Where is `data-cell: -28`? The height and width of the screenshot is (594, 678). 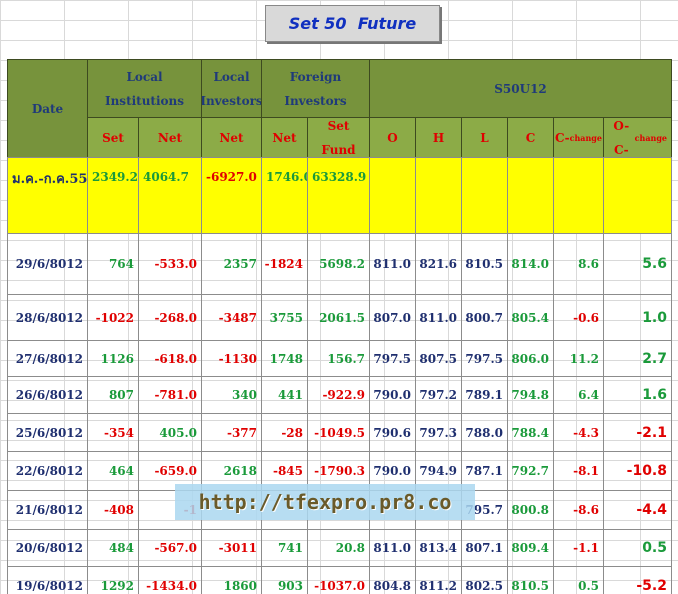 data-cell: -28 is located at coordinates (284, 432).